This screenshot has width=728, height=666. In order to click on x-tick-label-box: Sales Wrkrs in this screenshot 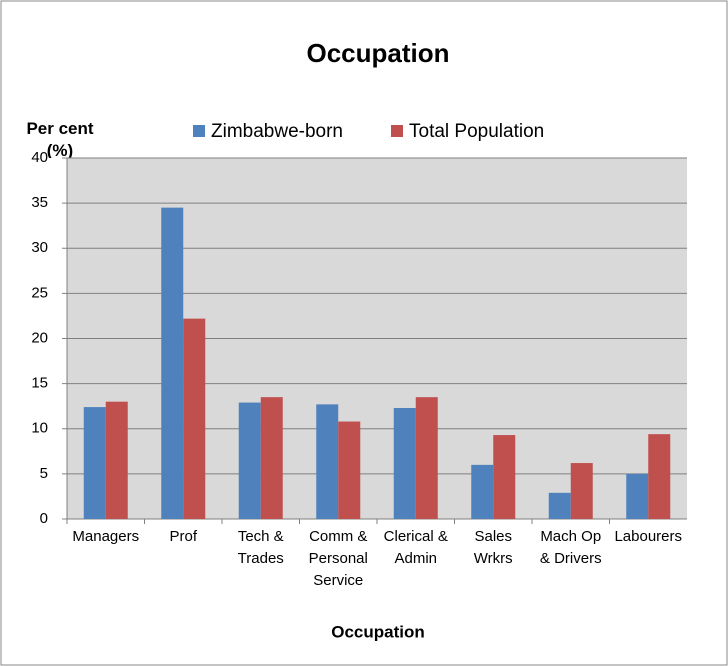, I will do `click(493, 547)`.